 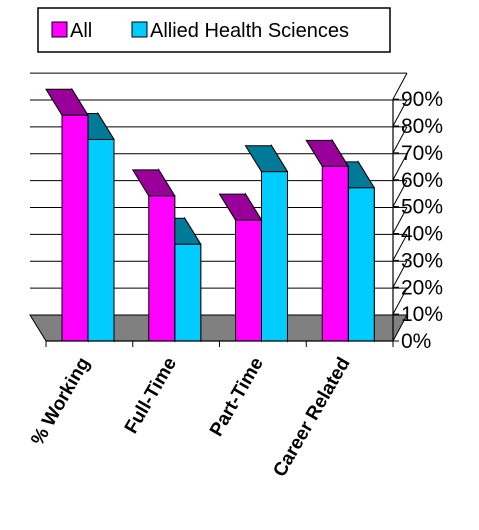 What do you see at coordinates (311, 417) in the screenshot?
I see `category-label: Career Related` at bounding box center [311, 417].